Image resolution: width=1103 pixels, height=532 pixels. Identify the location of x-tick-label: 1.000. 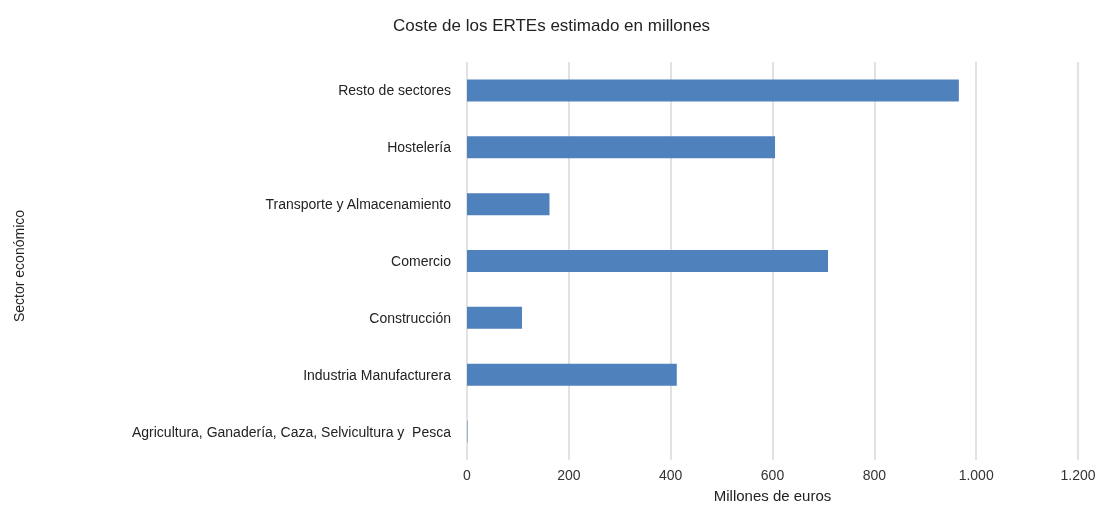
(976, 475).